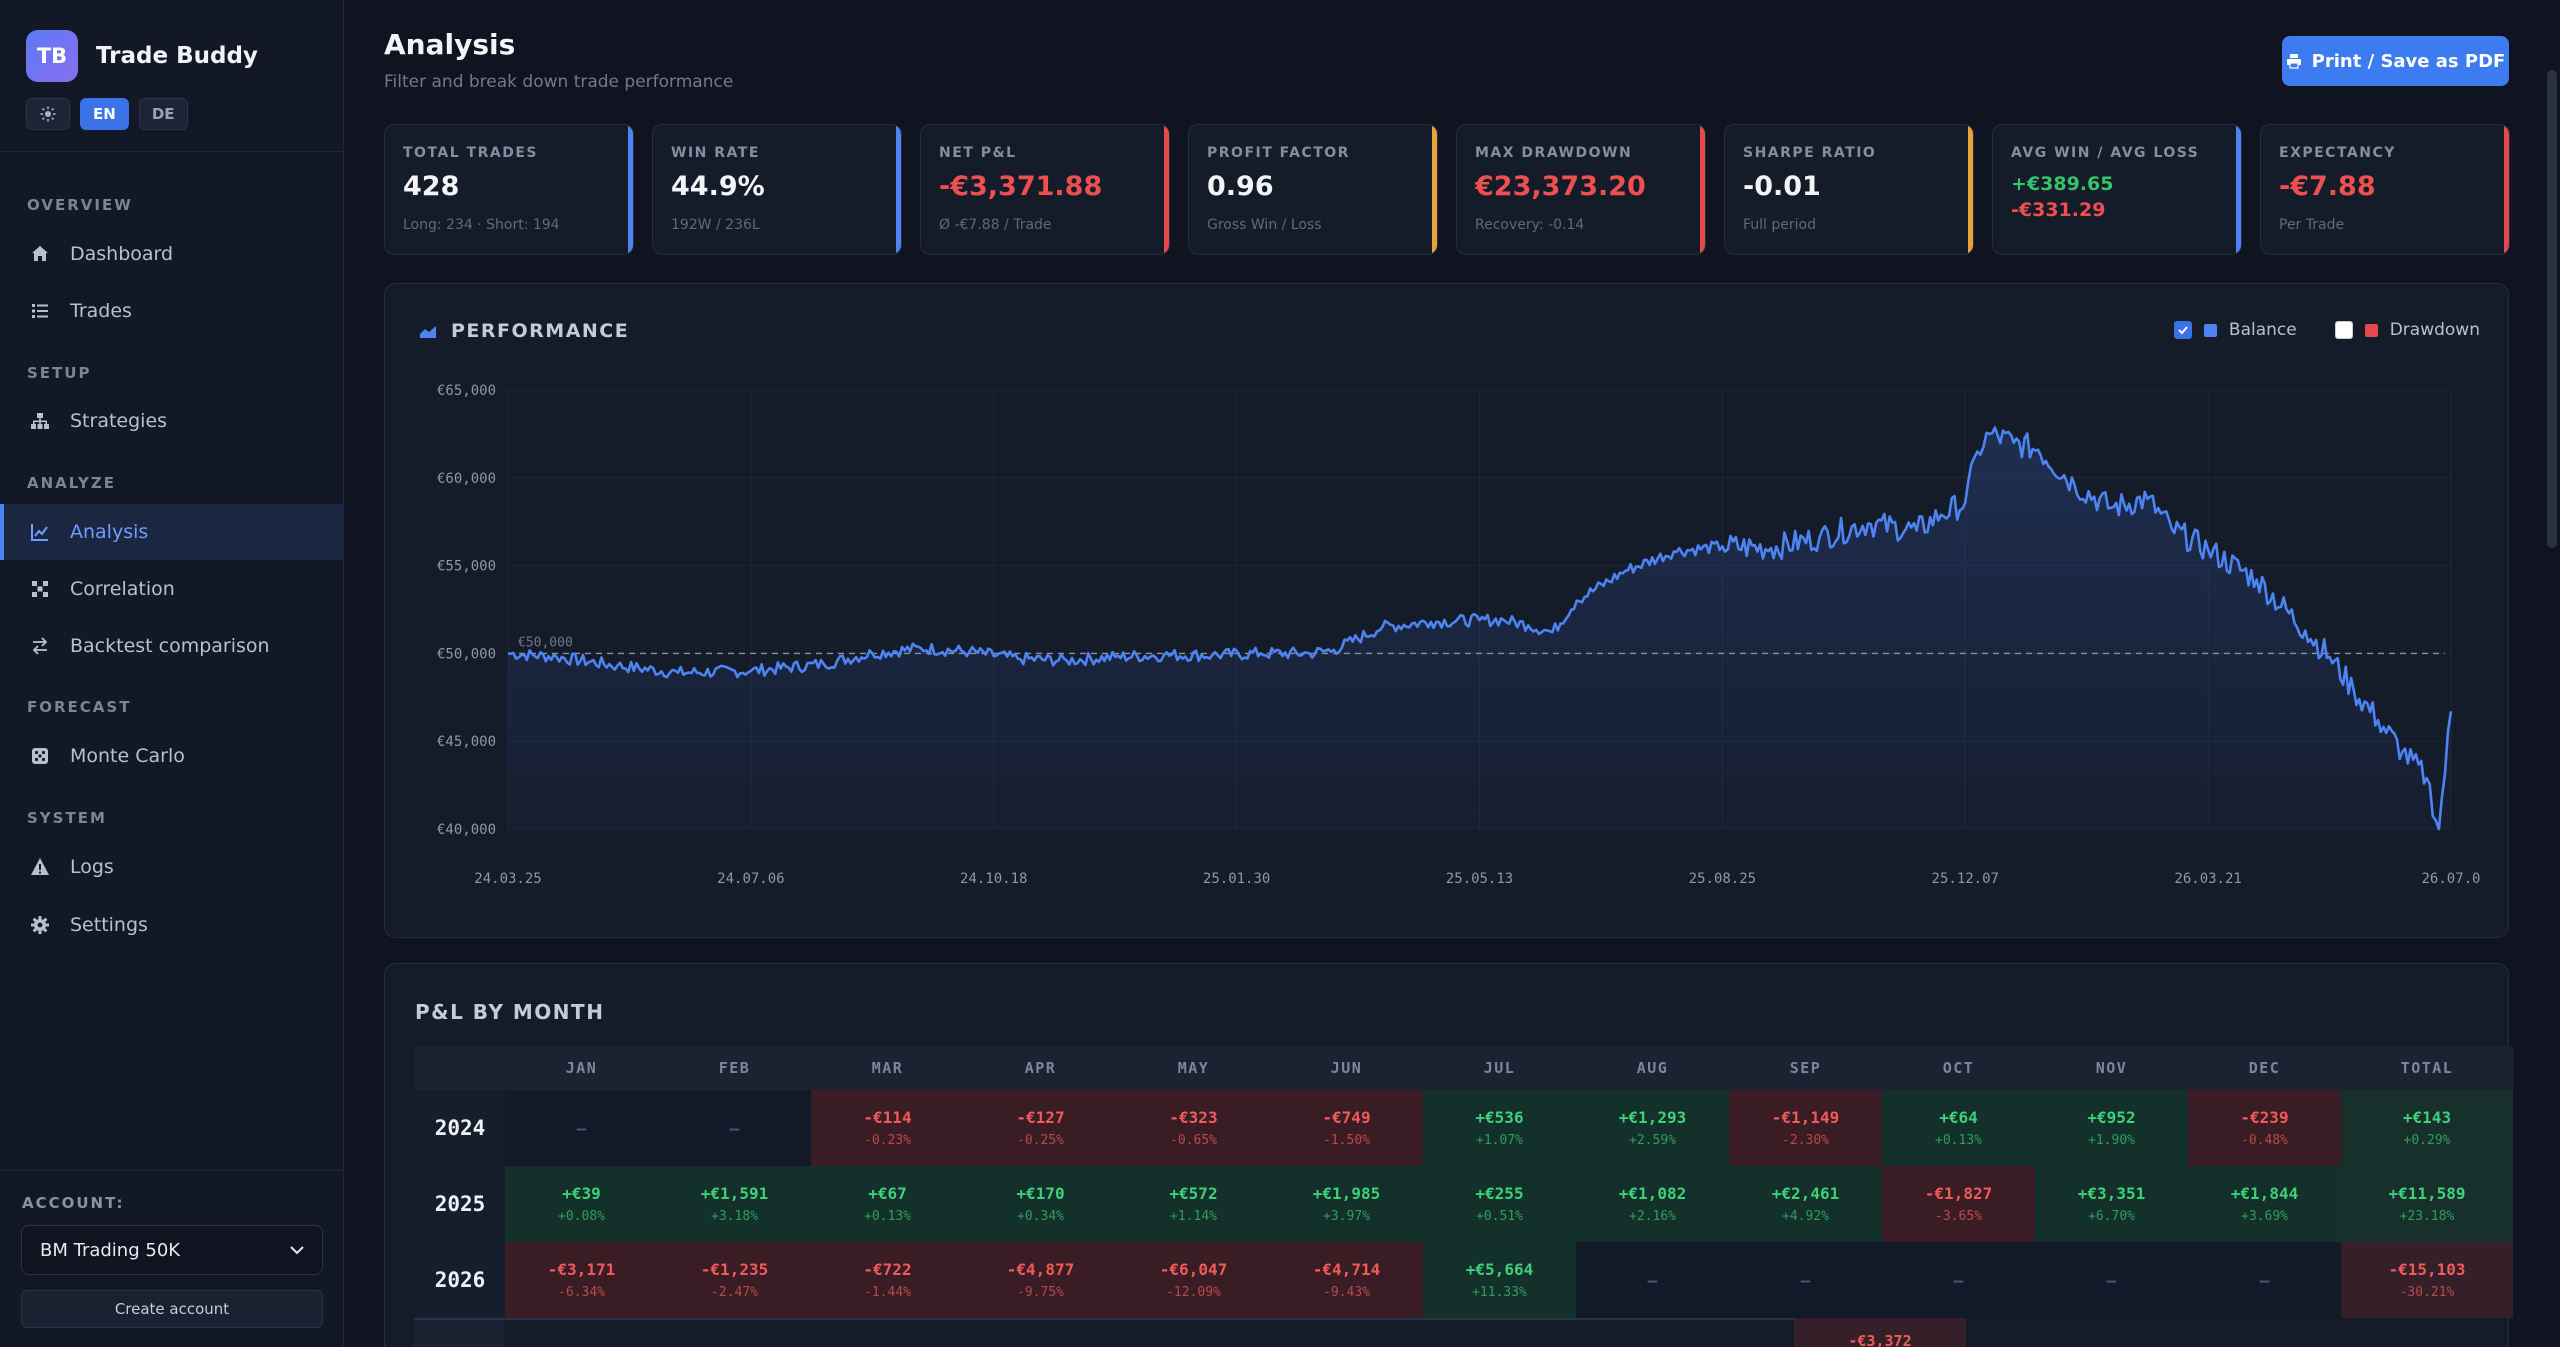  What do you see at coordinates (1554, 153) in the screenshot?
I see `kpi-label: MAX DRAWDOWN` at bounding box center [1554, 153].